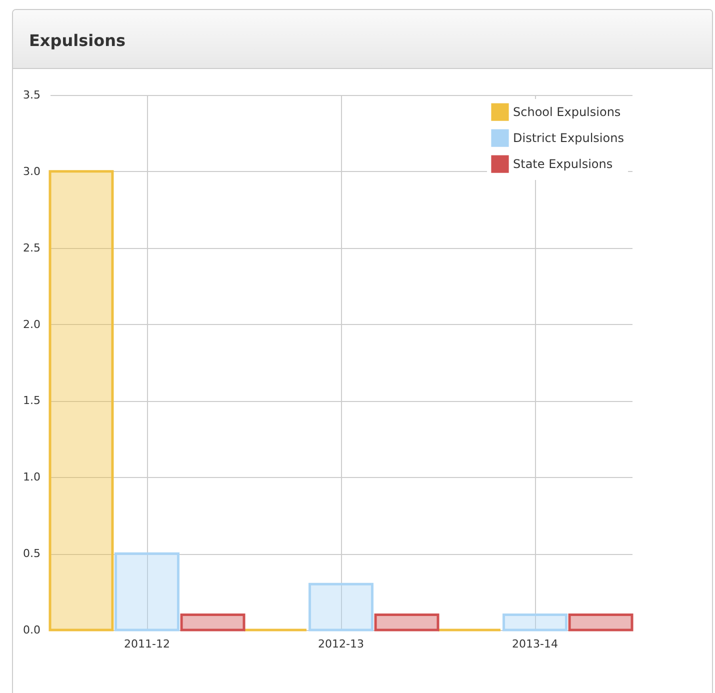  I want to click on chart-title: Expulsions, so click(362, 39).